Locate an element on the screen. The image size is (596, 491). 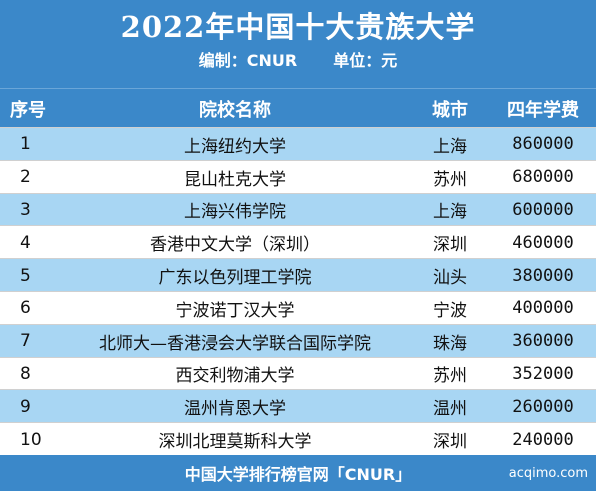
rank-cell: 4 is located at coordinates (25, 242).